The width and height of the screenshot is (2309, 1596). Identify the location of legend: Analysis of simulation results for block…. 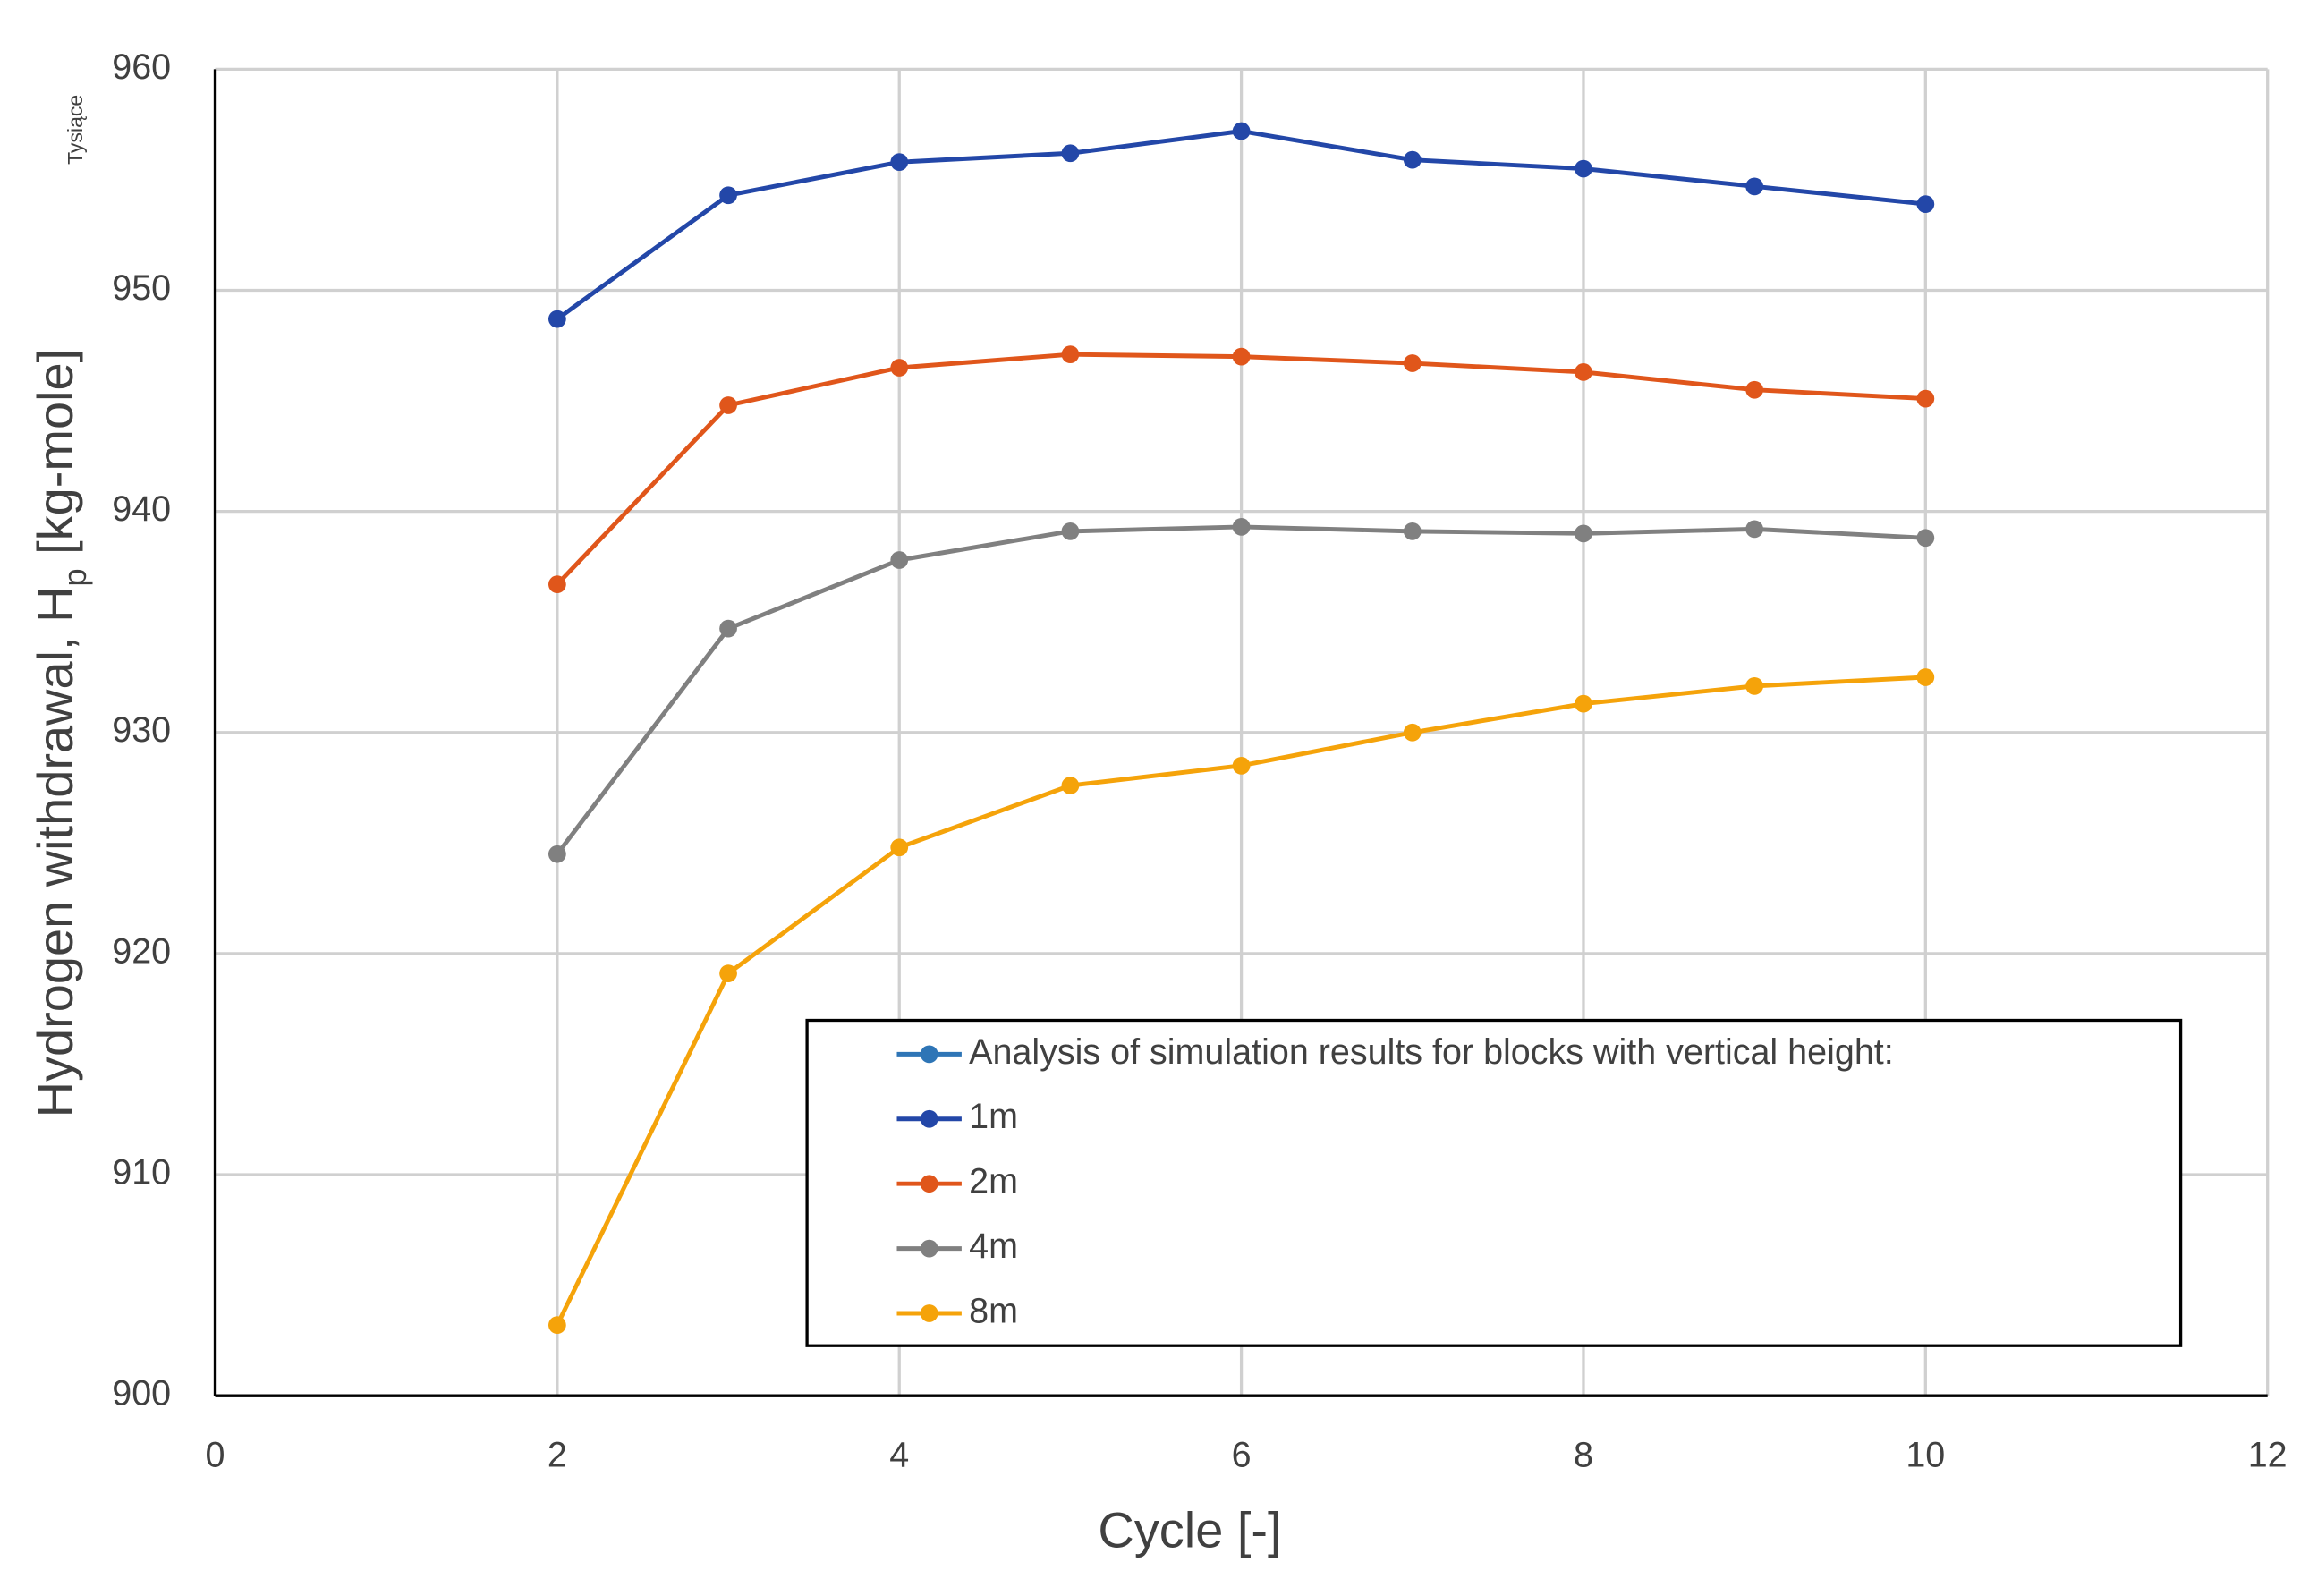
(1494, 1182).